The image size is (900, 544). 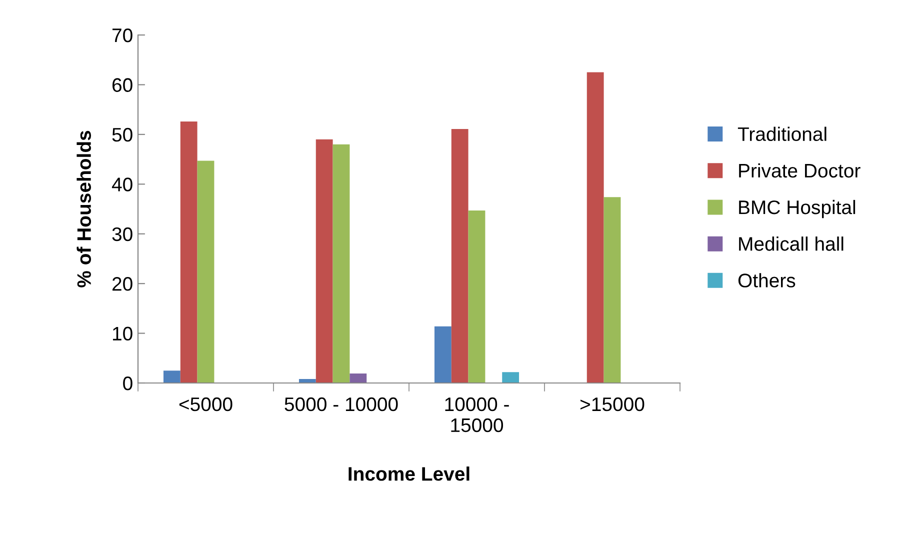 What do you see at coordinates (122, 333) in the screenshot?
I see `y-tick-label: 10` at bounding box center [122, 333].